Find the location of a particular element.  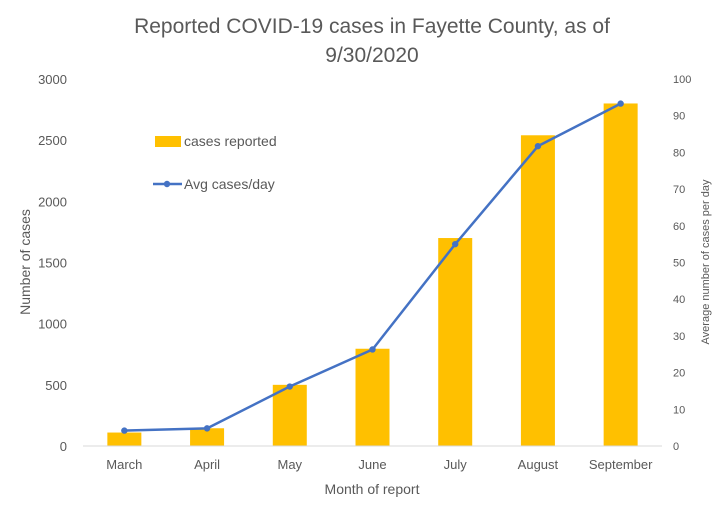

x-tick-label-june: June is located at coordinates (372, 464).